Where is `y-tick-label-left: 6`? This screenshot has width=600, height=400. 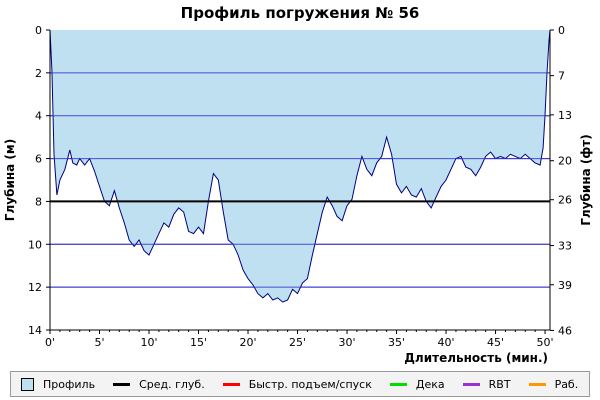 y-tick-label-left: 6 is located at coordinates (38, 159).